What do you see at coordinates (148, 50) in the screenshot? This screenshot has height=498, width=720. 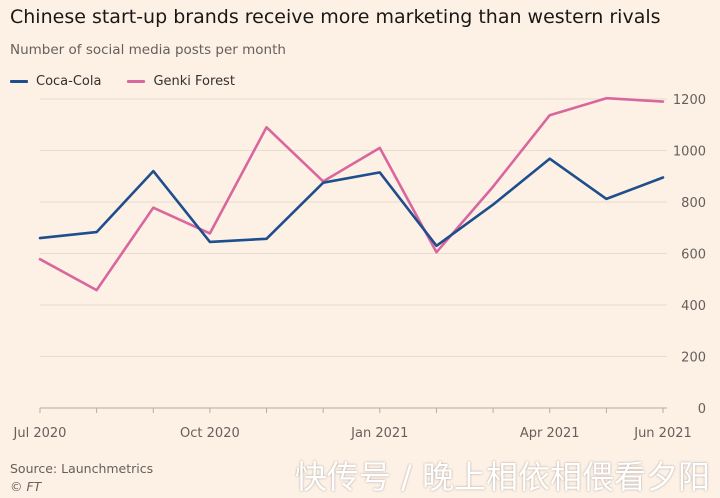 I see `chart-subtitle: Number of social media posts per month` at bounding box center [148, 50].